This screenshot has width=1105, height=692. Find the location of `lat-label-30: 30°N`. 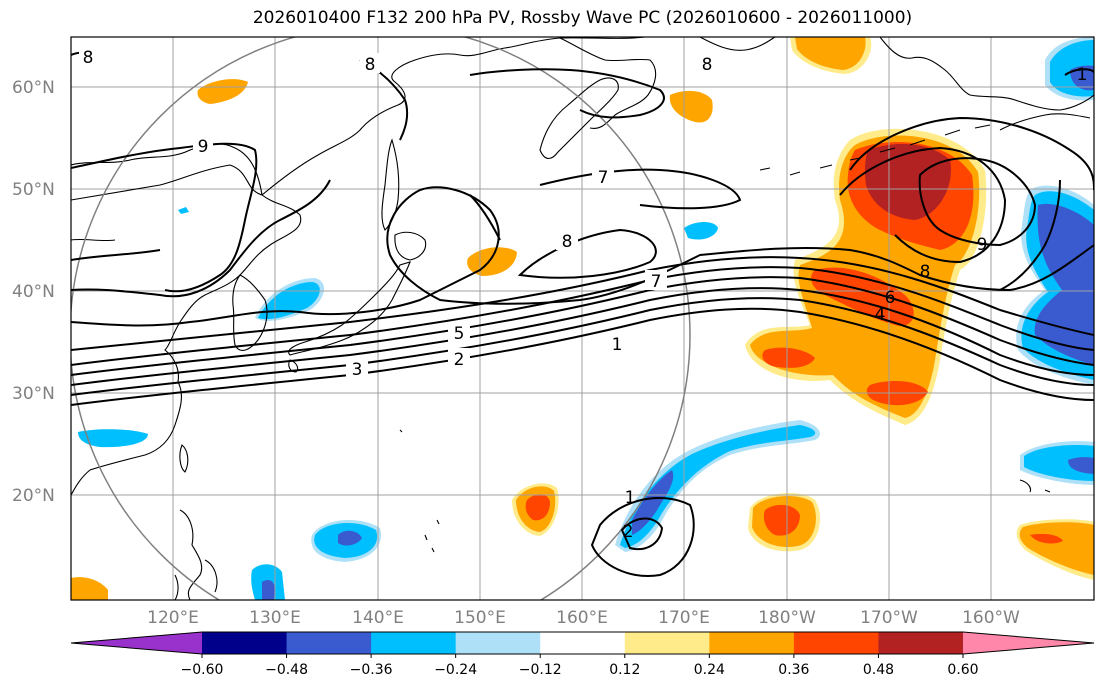

lat-label-30: 30°N is located at coordinates (33, 394).